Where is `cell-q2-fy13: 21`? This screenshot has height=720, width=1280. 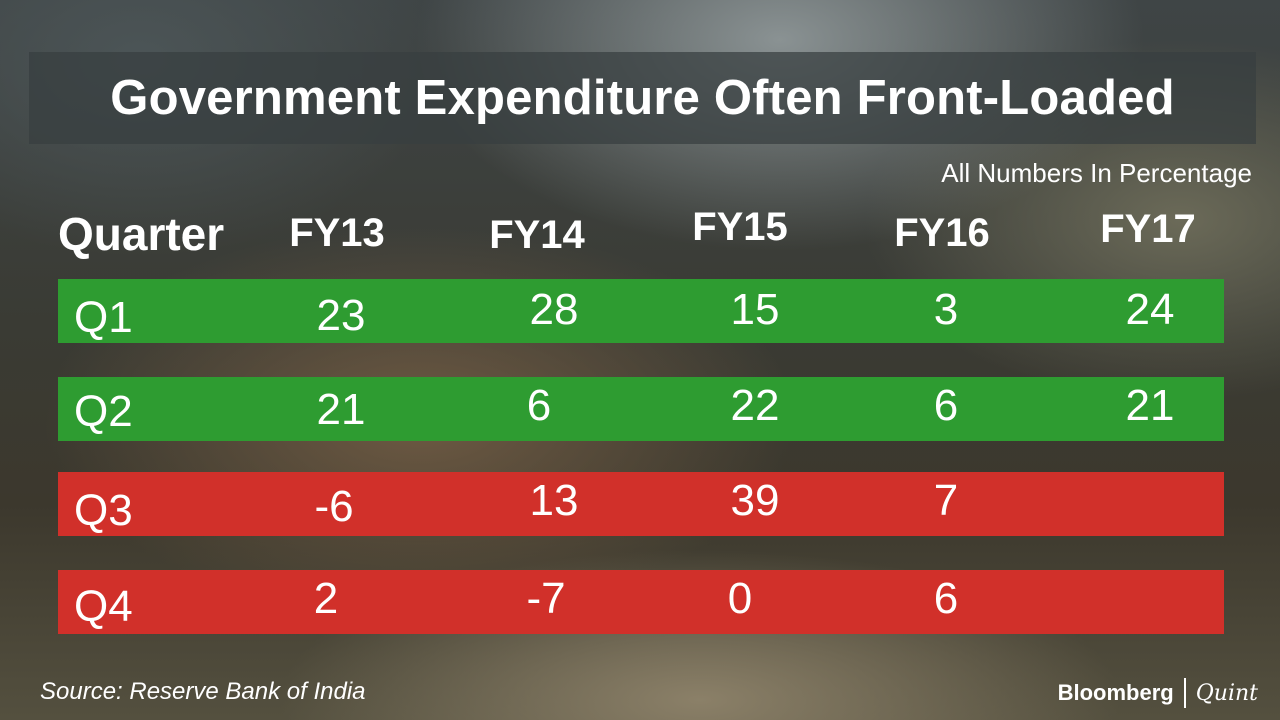 cell-q2-fy13: 21 is located at coordinates (341, 409).